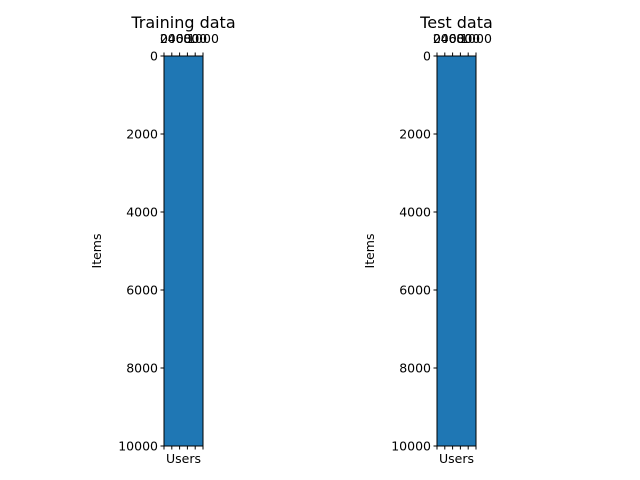 The image size is (640, 480). What do you see at coordinates (182, 22) in the screenshot?
I see `chart-title: Training data` at bounding box center [182, 22].